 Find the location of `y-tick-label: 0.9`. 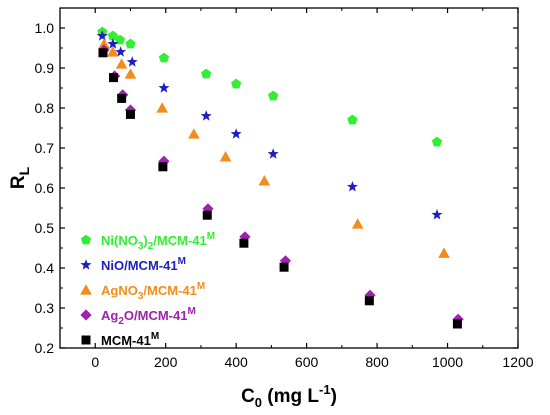

y-tick-label: 0.9 is located at coordinates (45, 68).